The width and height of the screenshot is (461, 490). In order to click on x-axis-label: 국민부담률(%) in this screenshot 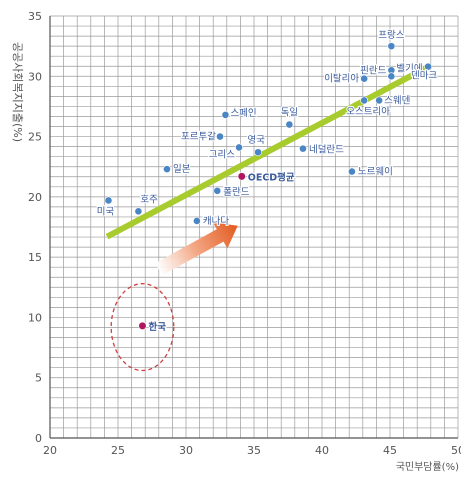, I will do `click(427, 467)`.